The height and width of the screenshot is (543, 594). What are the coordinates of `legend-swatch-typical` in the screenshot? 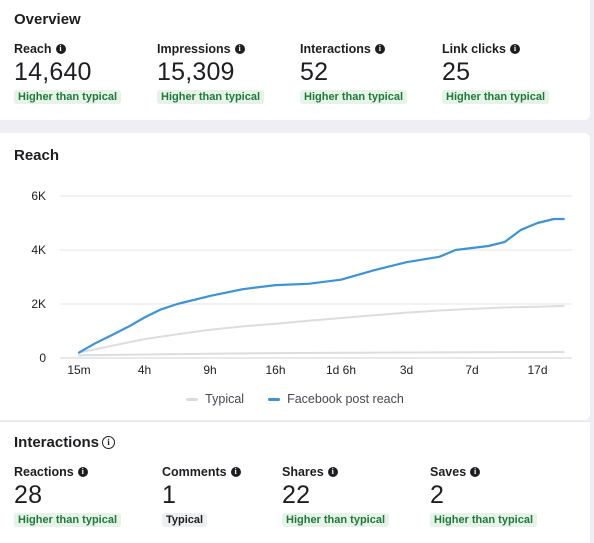 It's located at (192, 399).